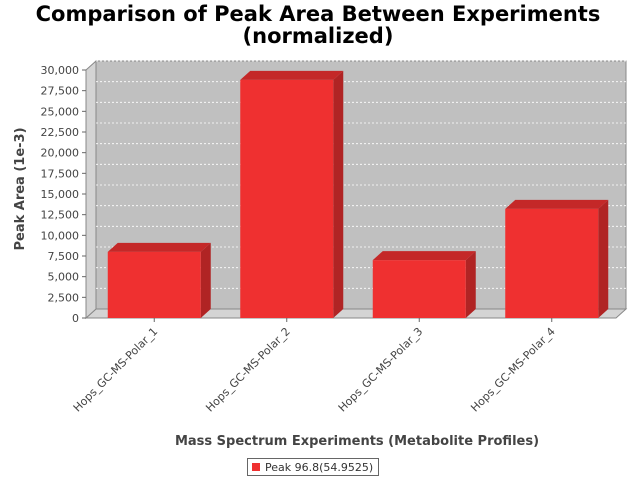 The width and height of the screenshot is (640, 480). I want to click on plot-left-wall, so click(91, 189).